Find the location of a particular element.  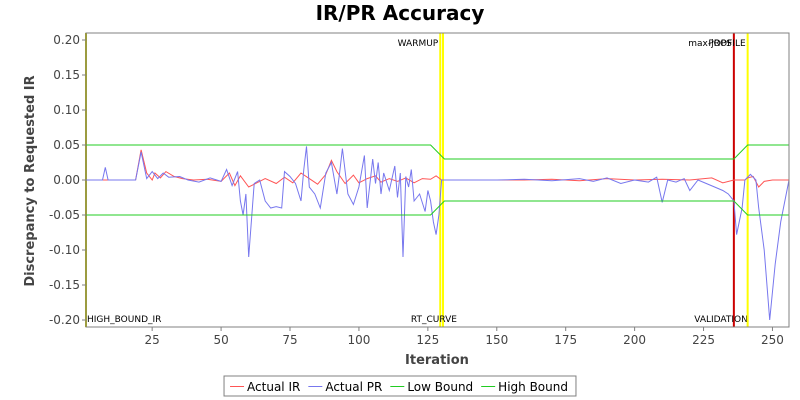

legend-label-high-bound: High Bound is located at coordinates (533, 387).